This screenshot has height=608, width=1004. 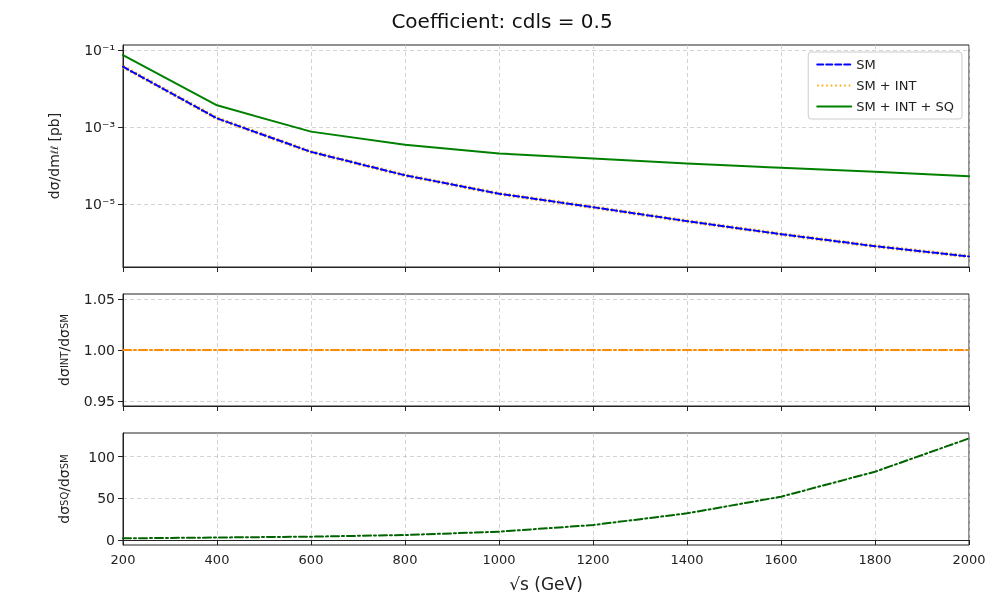 What do you see at coordinates (875, 559) in the screenshot?
I see `x-tick-label: 1800` at bounding box center [875, 559].